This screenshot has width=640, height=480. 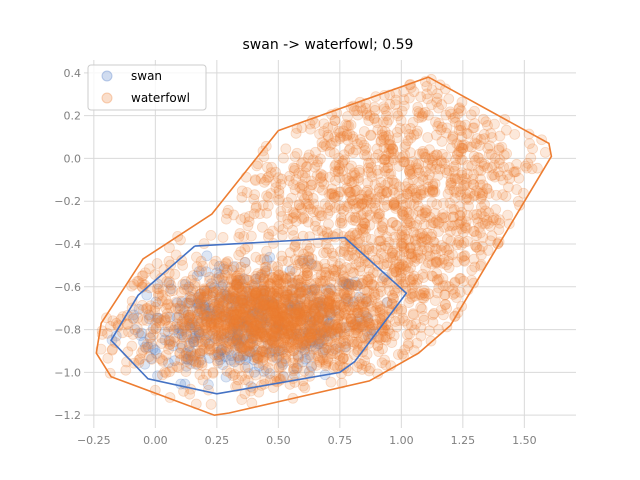 What do you see at coordinates (340, 440) in the screenshot?
I see `x-tick-label: 0.75` at bounding box center [340, 440].